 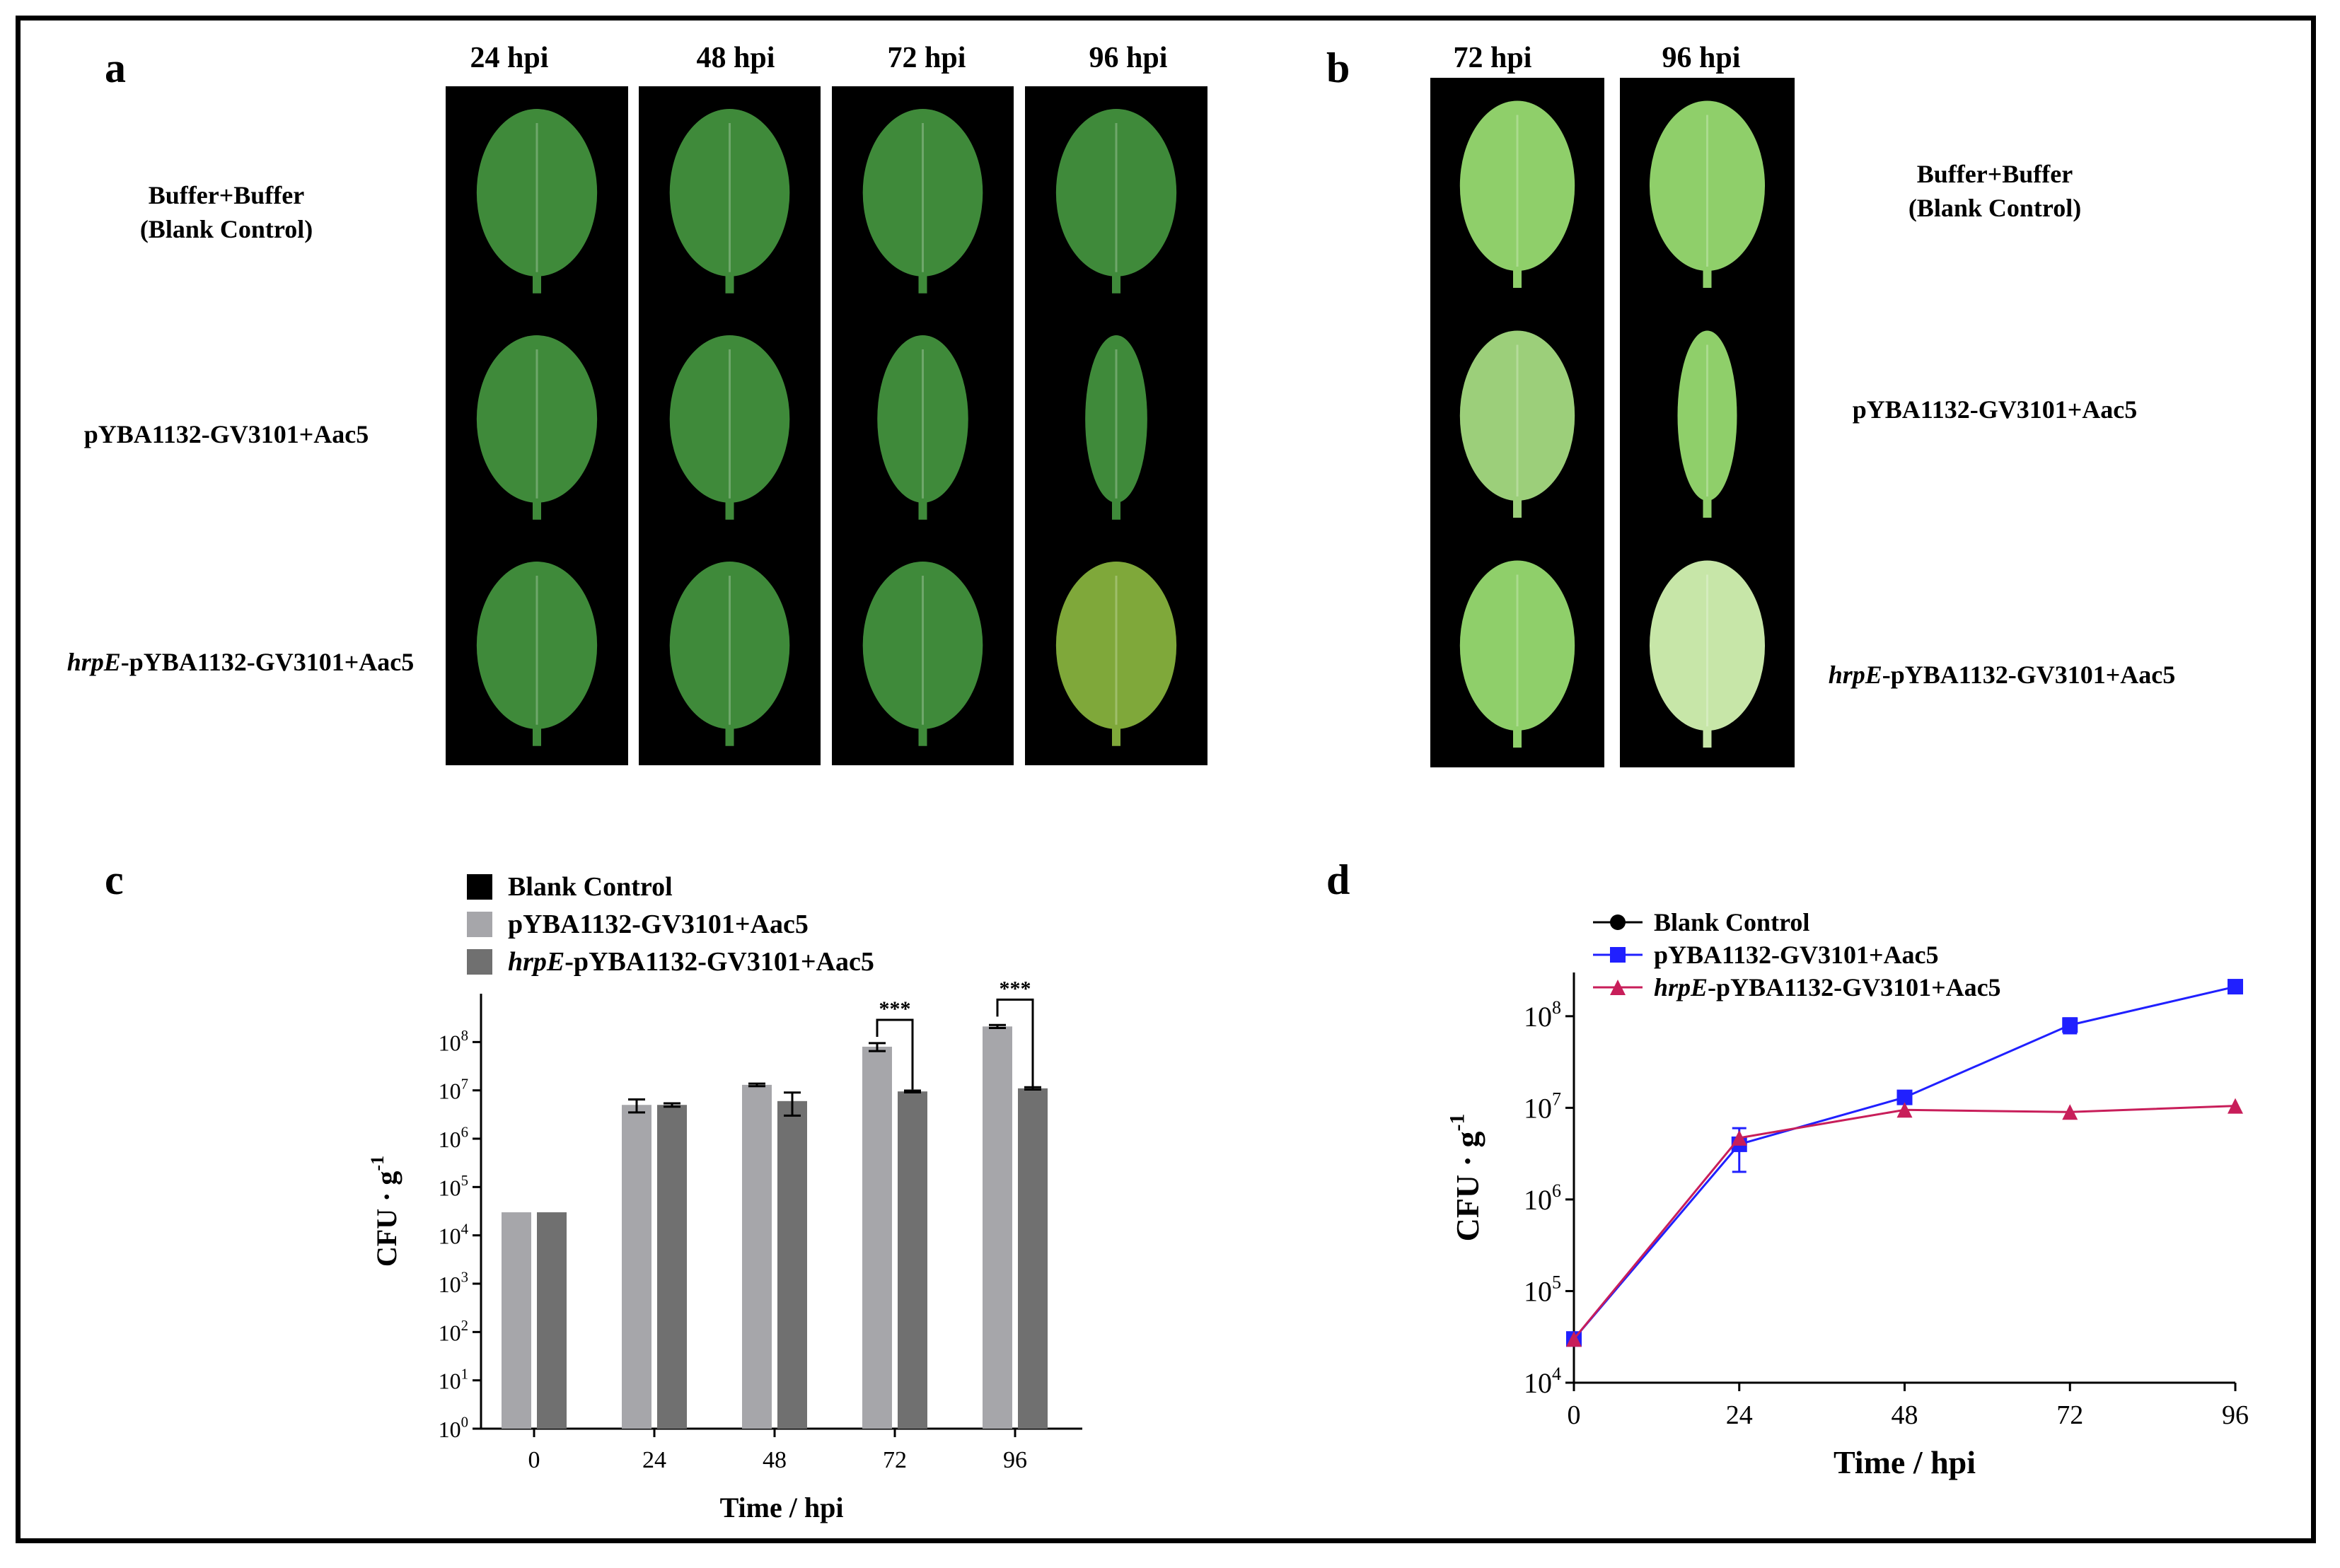 I want to click on panel-a-blank-line2: (Blank Control), so click(x=226, y=229).